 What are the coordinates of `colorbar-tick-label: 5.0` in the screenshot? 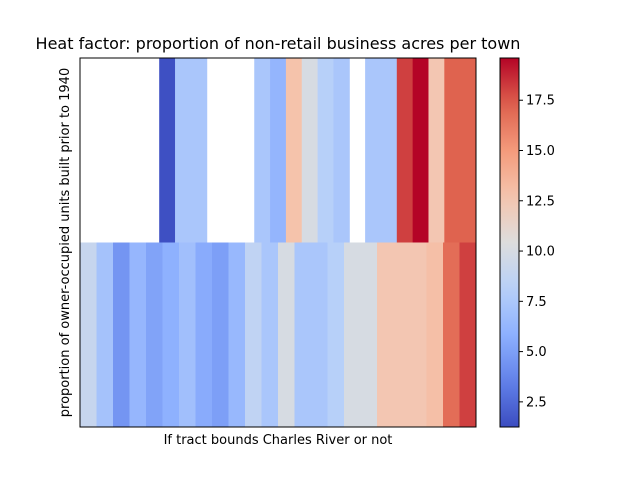 It's located at (536, 352).